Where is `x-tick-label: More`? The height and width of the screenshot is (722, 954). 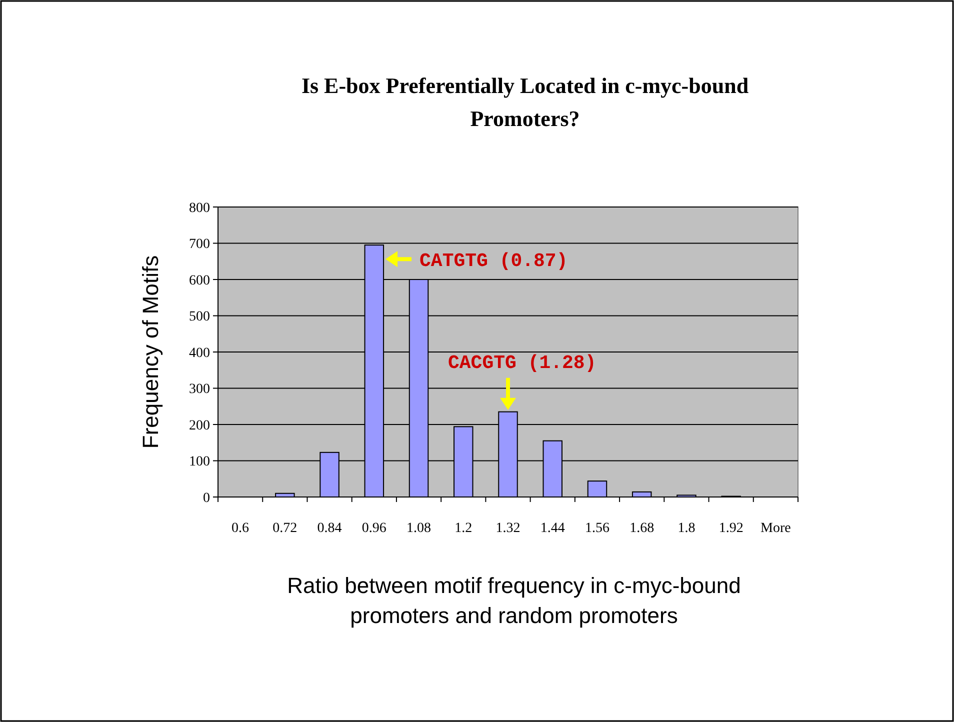
x-tick-label: More is located at coordinates (775, 528).